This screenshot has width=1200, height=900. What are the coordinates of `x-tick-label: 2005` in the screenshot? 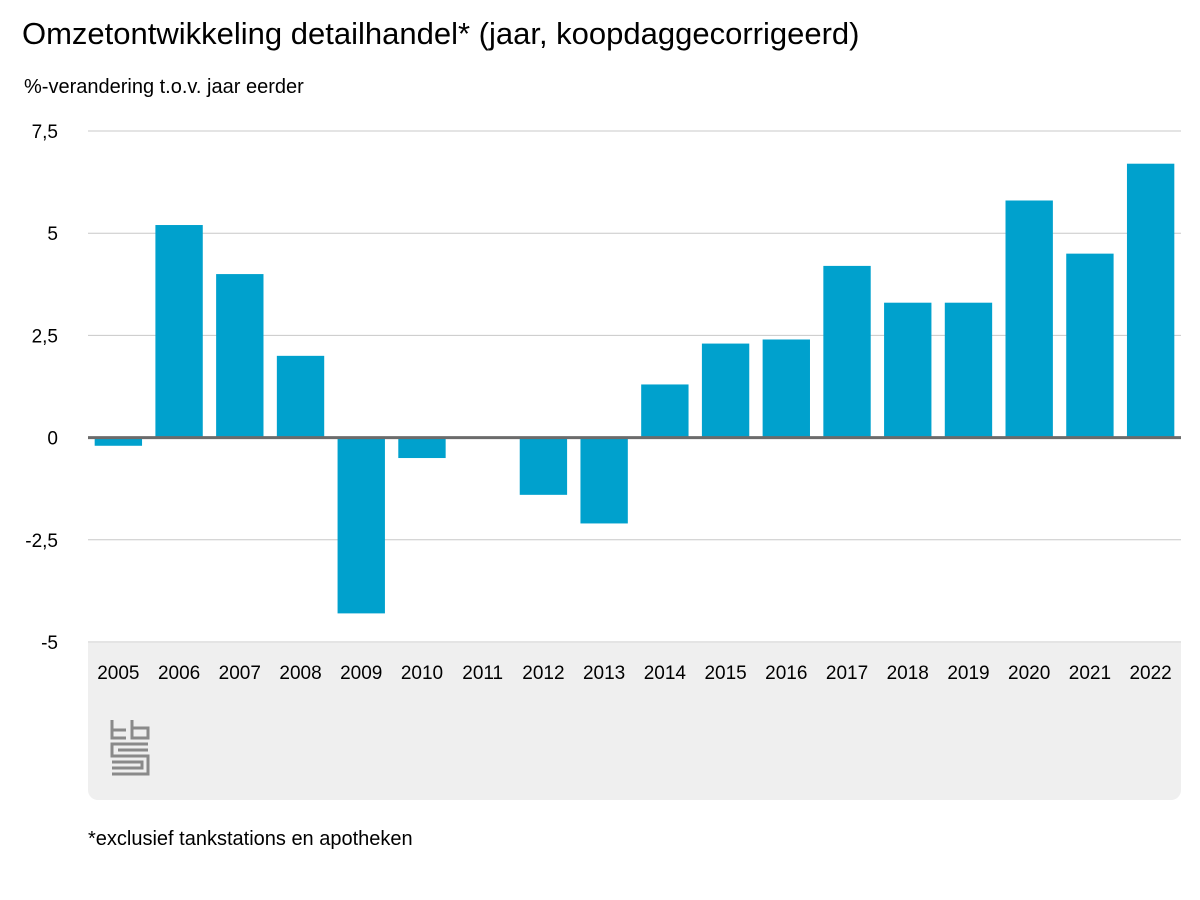 It's located at (118, 673).